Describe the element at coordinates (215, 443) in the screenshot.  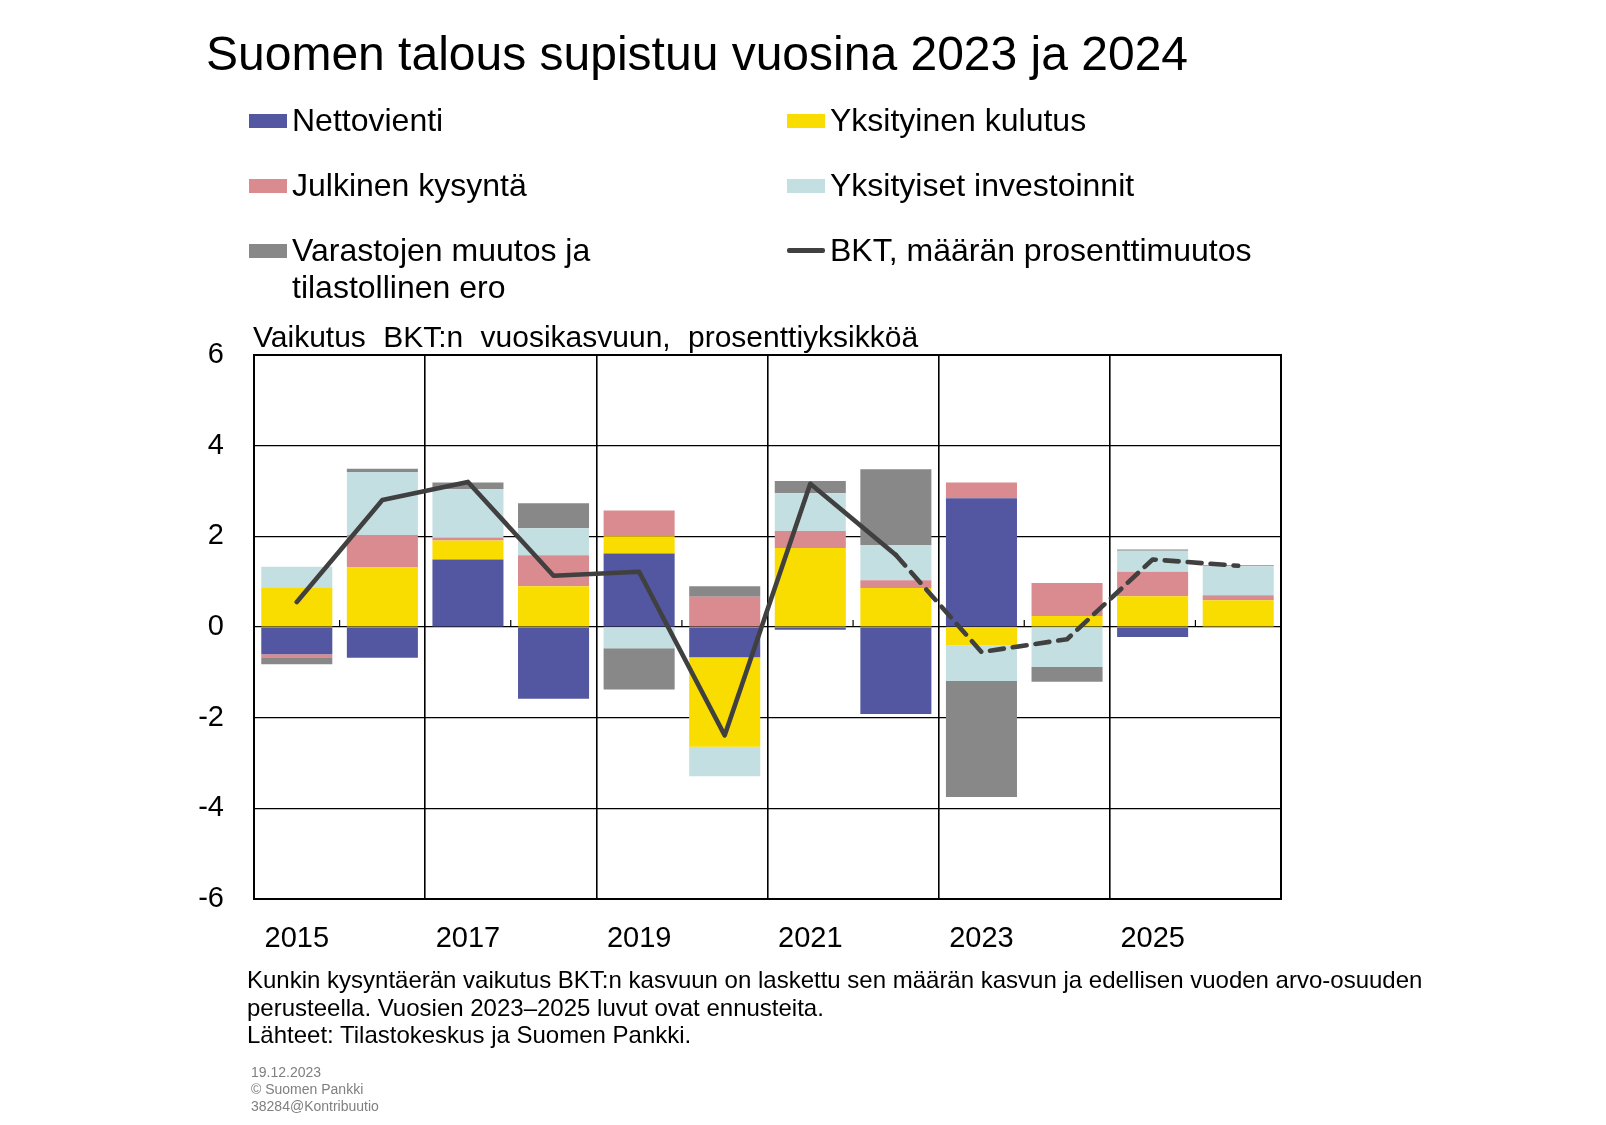
I see `y-tick-label: 4` at that location.